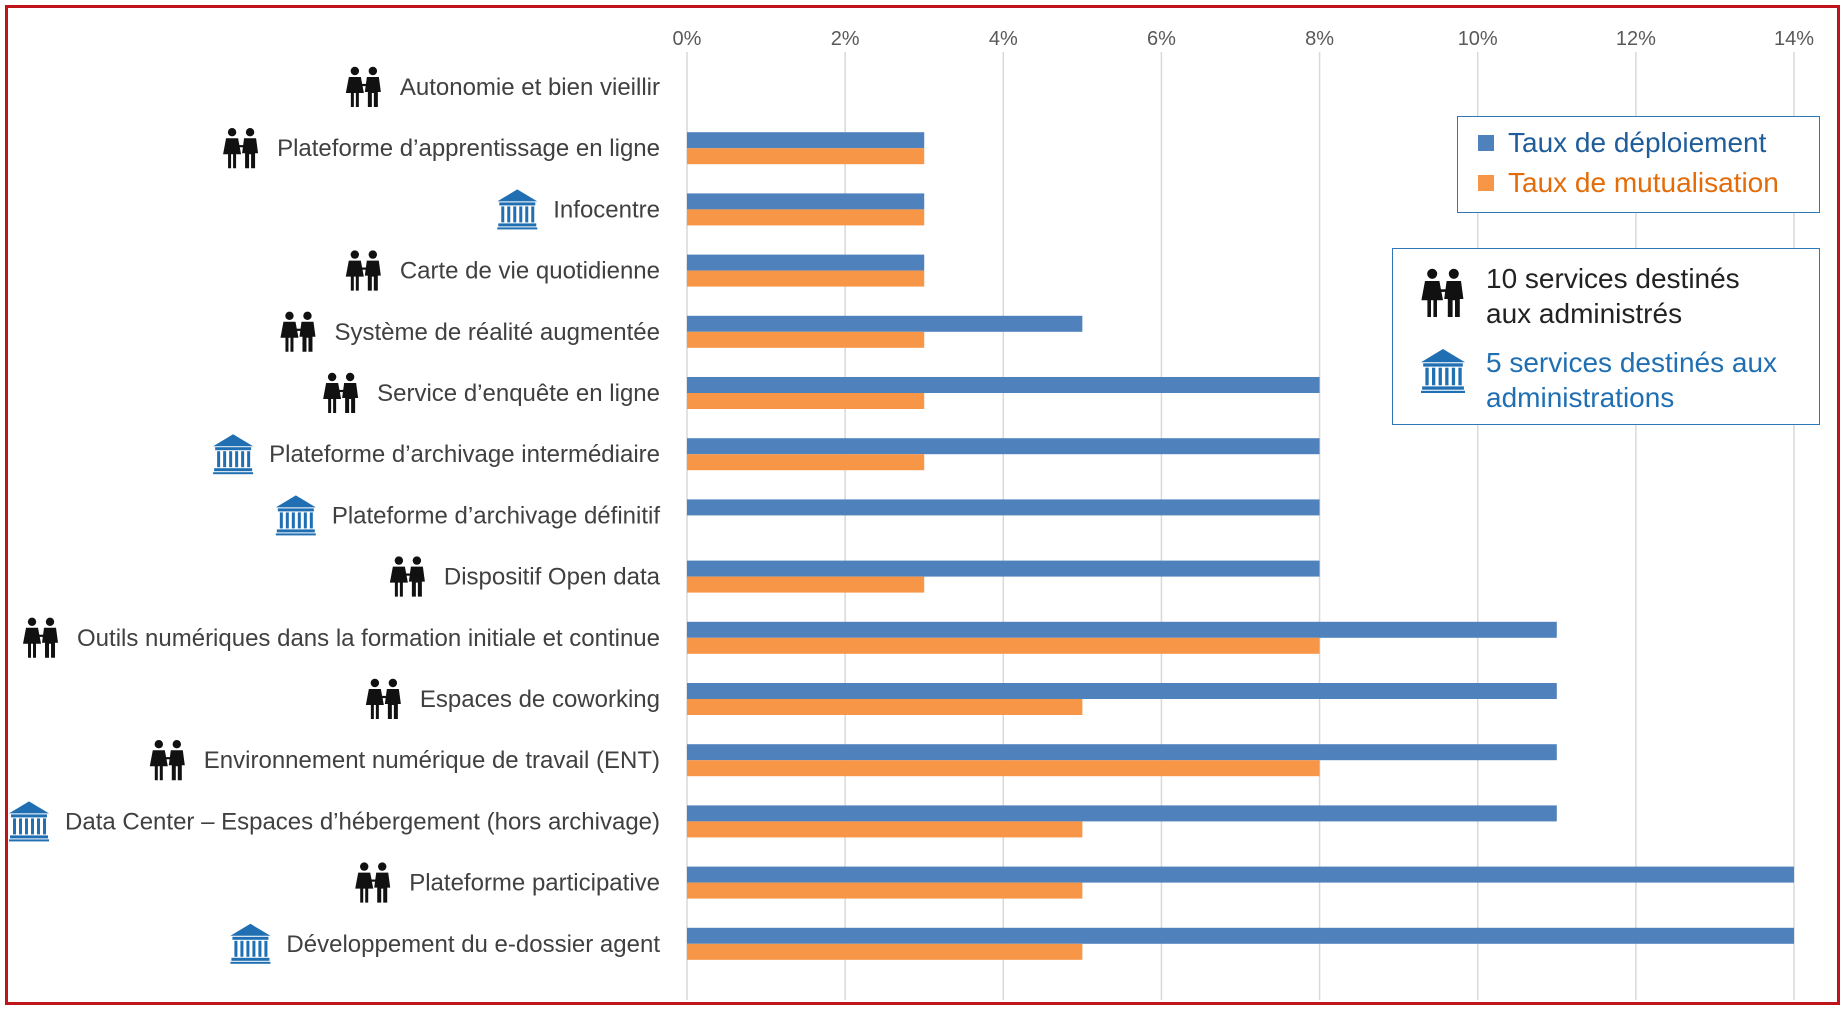 The image size is (1843, 1010). Describe the element at coordinates (530, 87) in the screenshot. I see `category-label: Autonomie et bien vieillir` at that location.